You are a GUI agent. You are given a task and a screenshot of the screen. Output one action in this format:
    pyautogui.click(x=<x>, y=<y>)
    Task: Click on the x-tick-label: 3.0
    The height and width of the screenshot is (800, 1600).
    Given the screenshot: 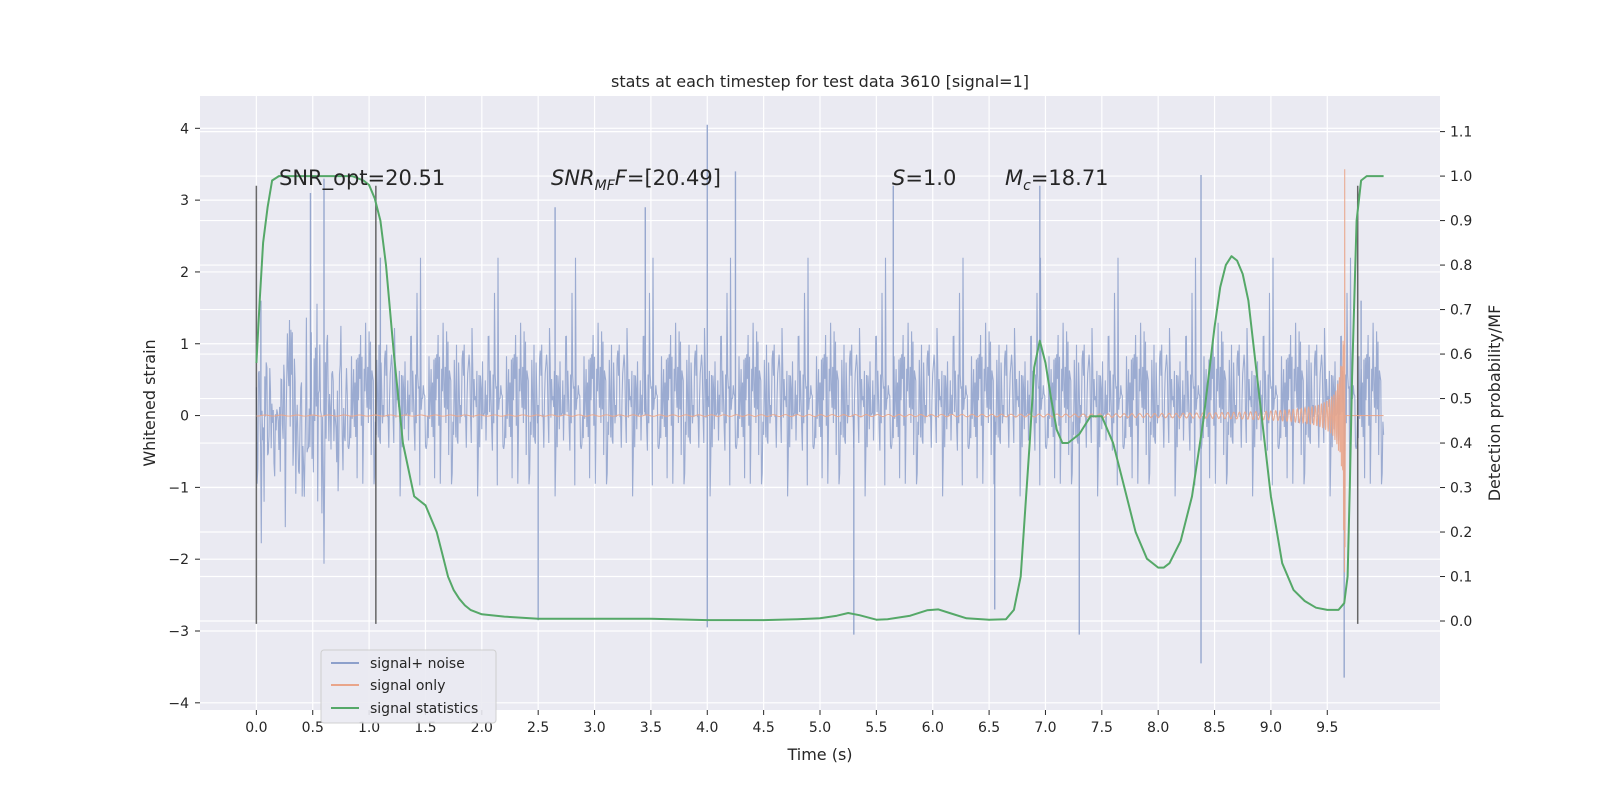 What is the action you would take?
    pyautogui.click(x=594, y=728)
    